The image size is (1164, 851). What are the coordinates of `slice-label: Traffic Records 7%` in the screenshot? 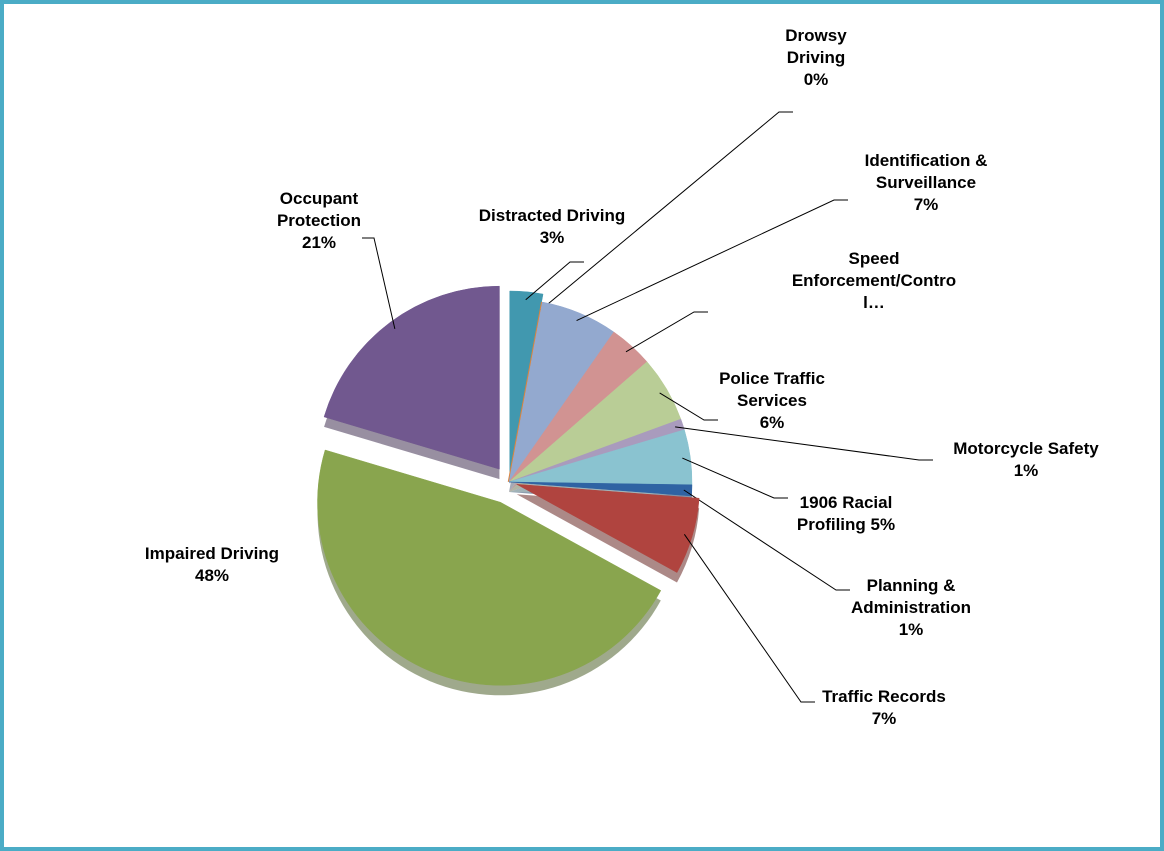 It's located at (884, 708).